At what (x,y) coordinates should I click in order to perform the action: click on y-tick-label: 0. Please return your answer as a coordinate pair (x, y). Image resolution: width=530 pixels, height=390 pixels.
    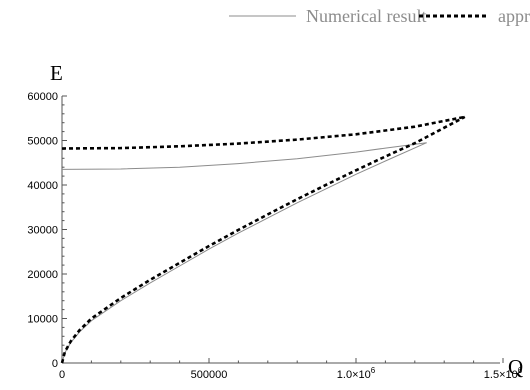
    Looking at the image, I should click on (55, 364).